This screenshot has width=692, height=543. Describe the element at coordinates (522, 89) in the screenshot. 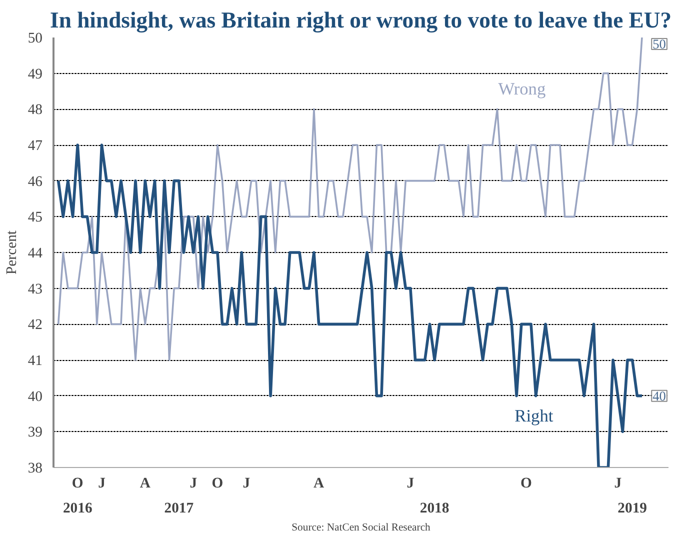

I see `series-label: Wrong` at that location.